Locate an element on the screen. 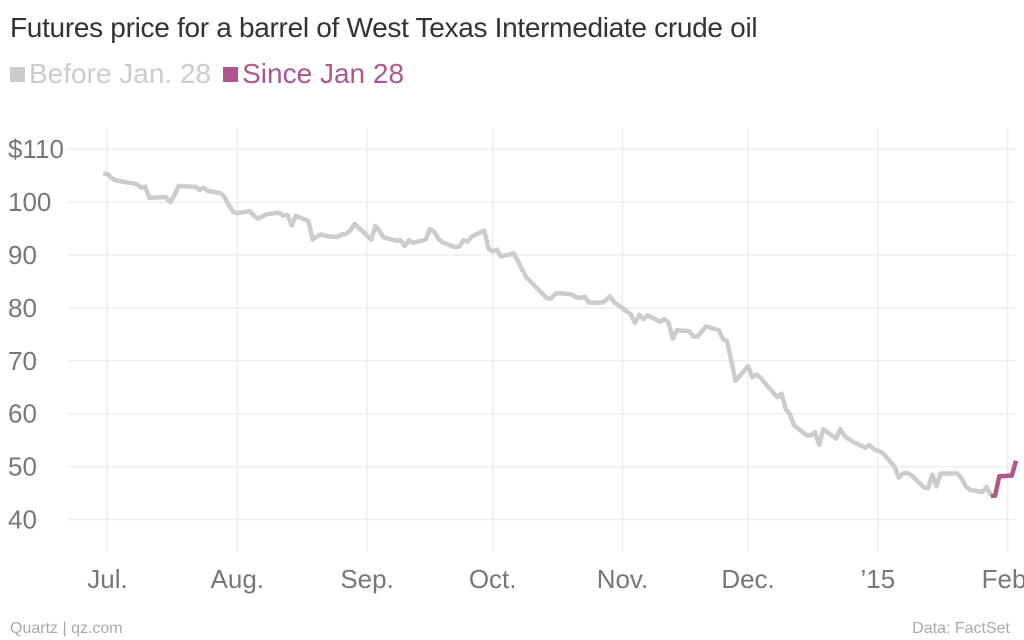 This screenshot has height=640, width=1024. y-tick-label: 100 is located at coordinates (29, 202).